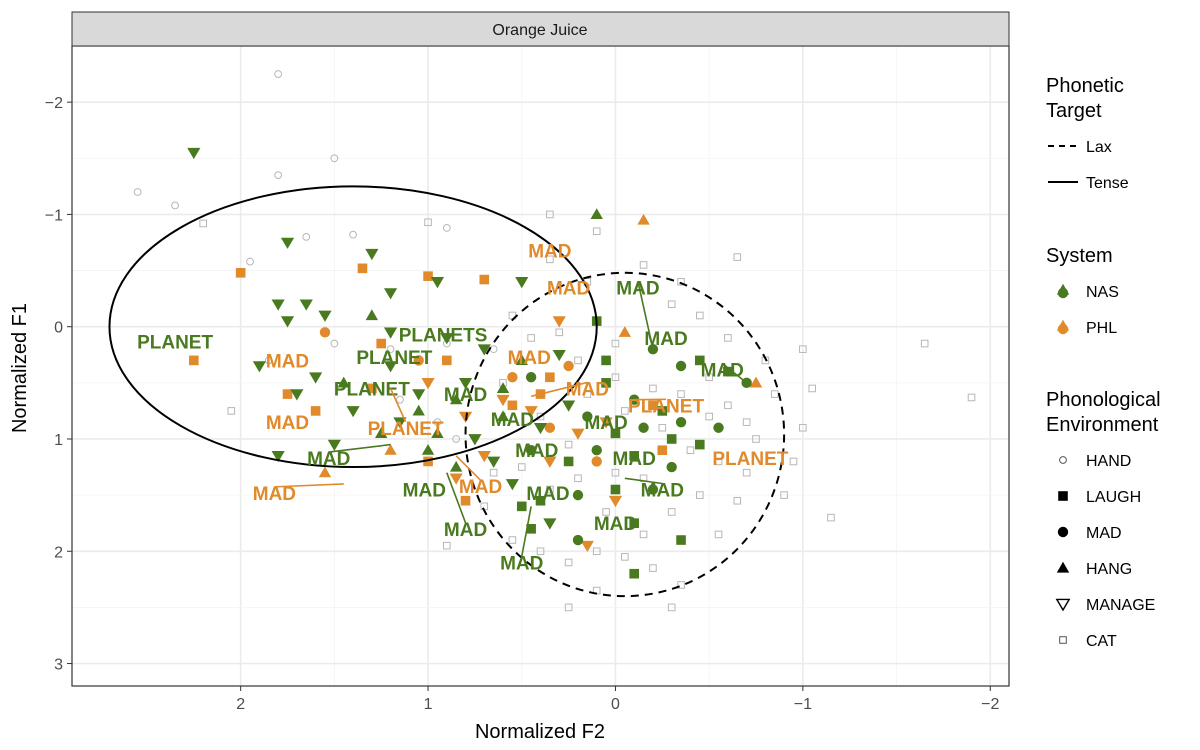 The width and height of the screenshot is (1200, 750). I want to click on legend-label: HANG, so click(1109, 569).